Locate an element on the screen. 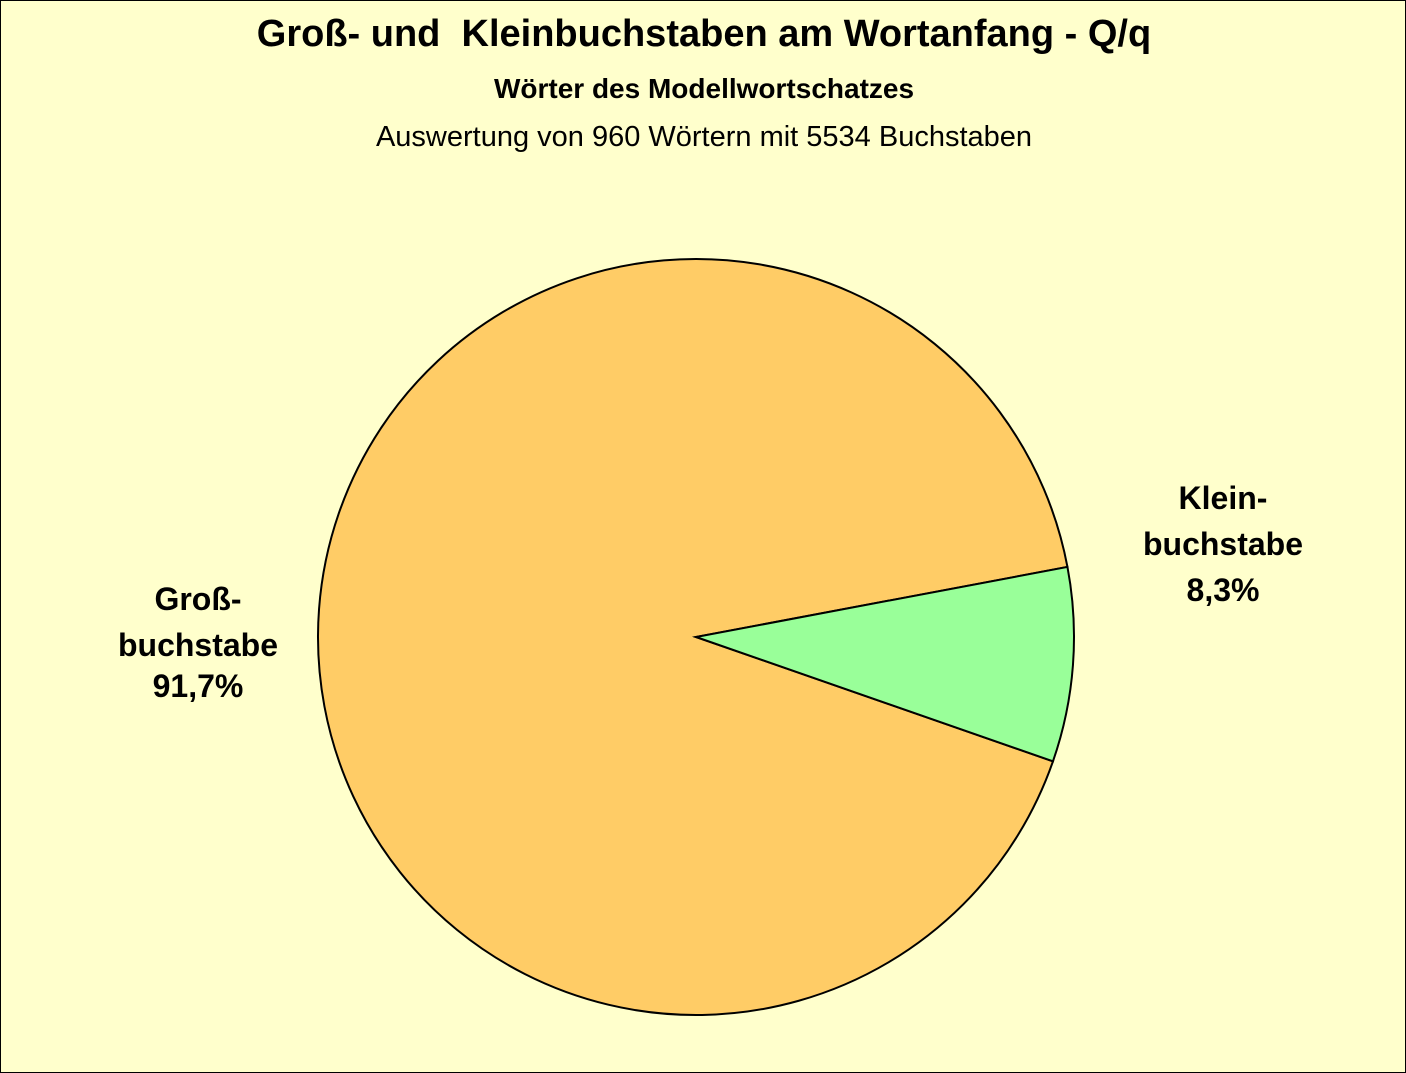 The image size is (1406, 1073). slice-label: Groß- buchstabe is located at coordinates (198, 622).